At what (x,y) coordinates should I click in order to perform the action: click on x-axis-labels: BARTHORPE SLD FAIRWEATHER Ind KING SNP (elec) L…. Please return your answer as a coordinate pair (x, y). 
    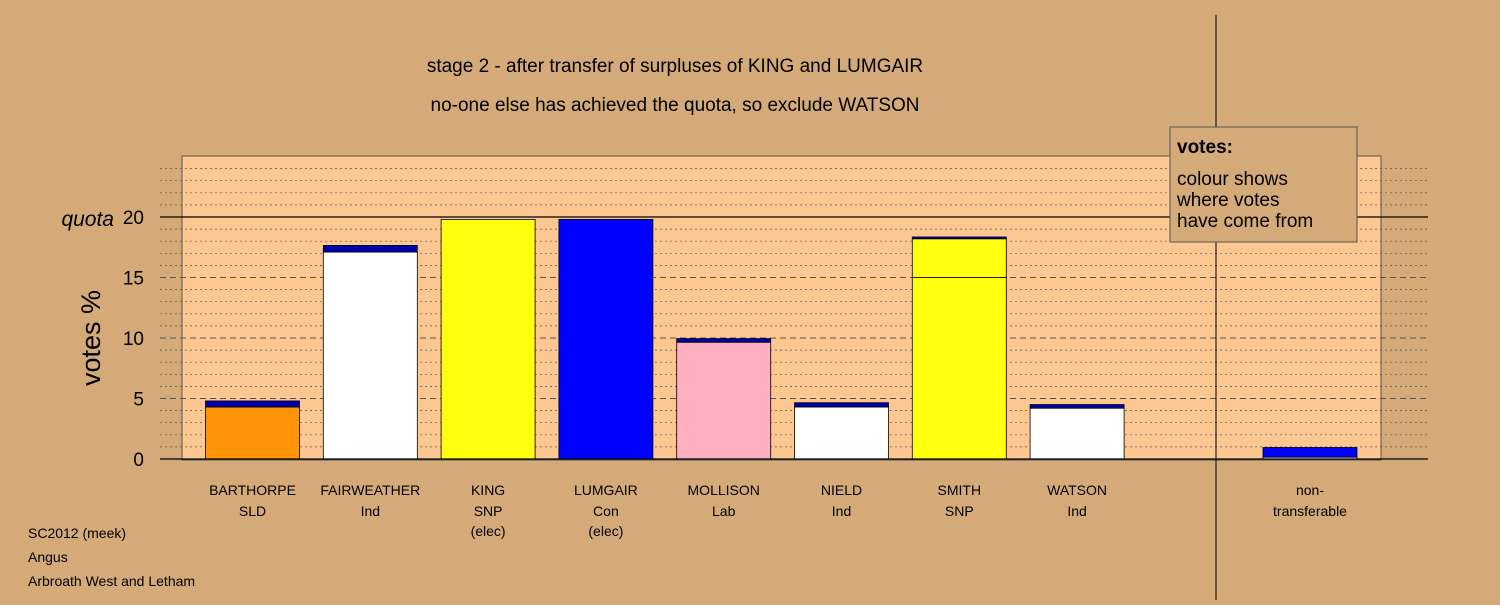
    Looking at the image, I should click on (778, 510).